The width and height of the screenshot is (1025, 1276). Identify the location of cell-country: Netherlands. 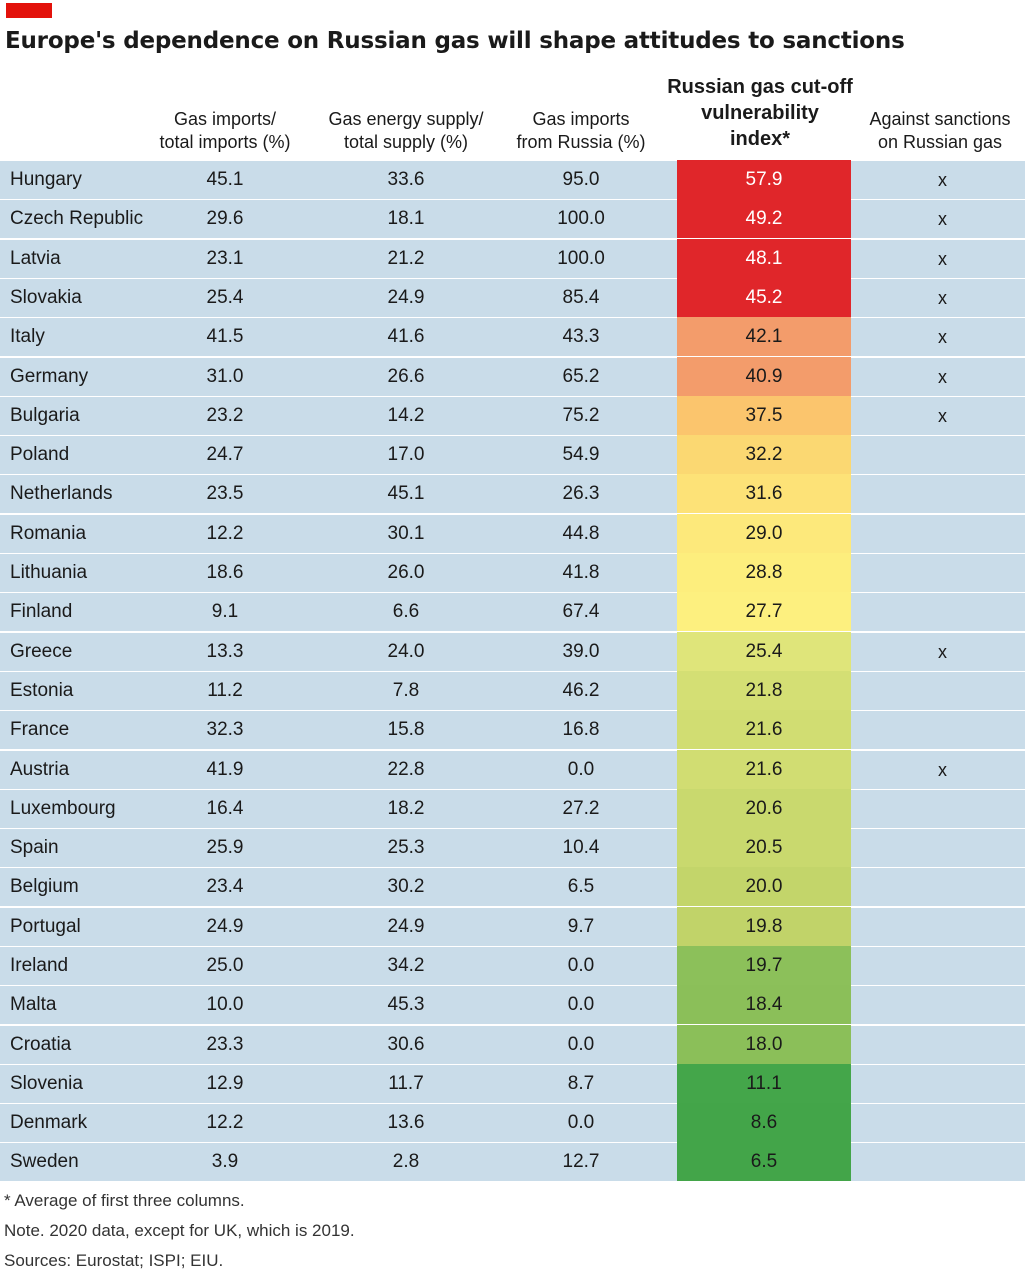
(61, 493).